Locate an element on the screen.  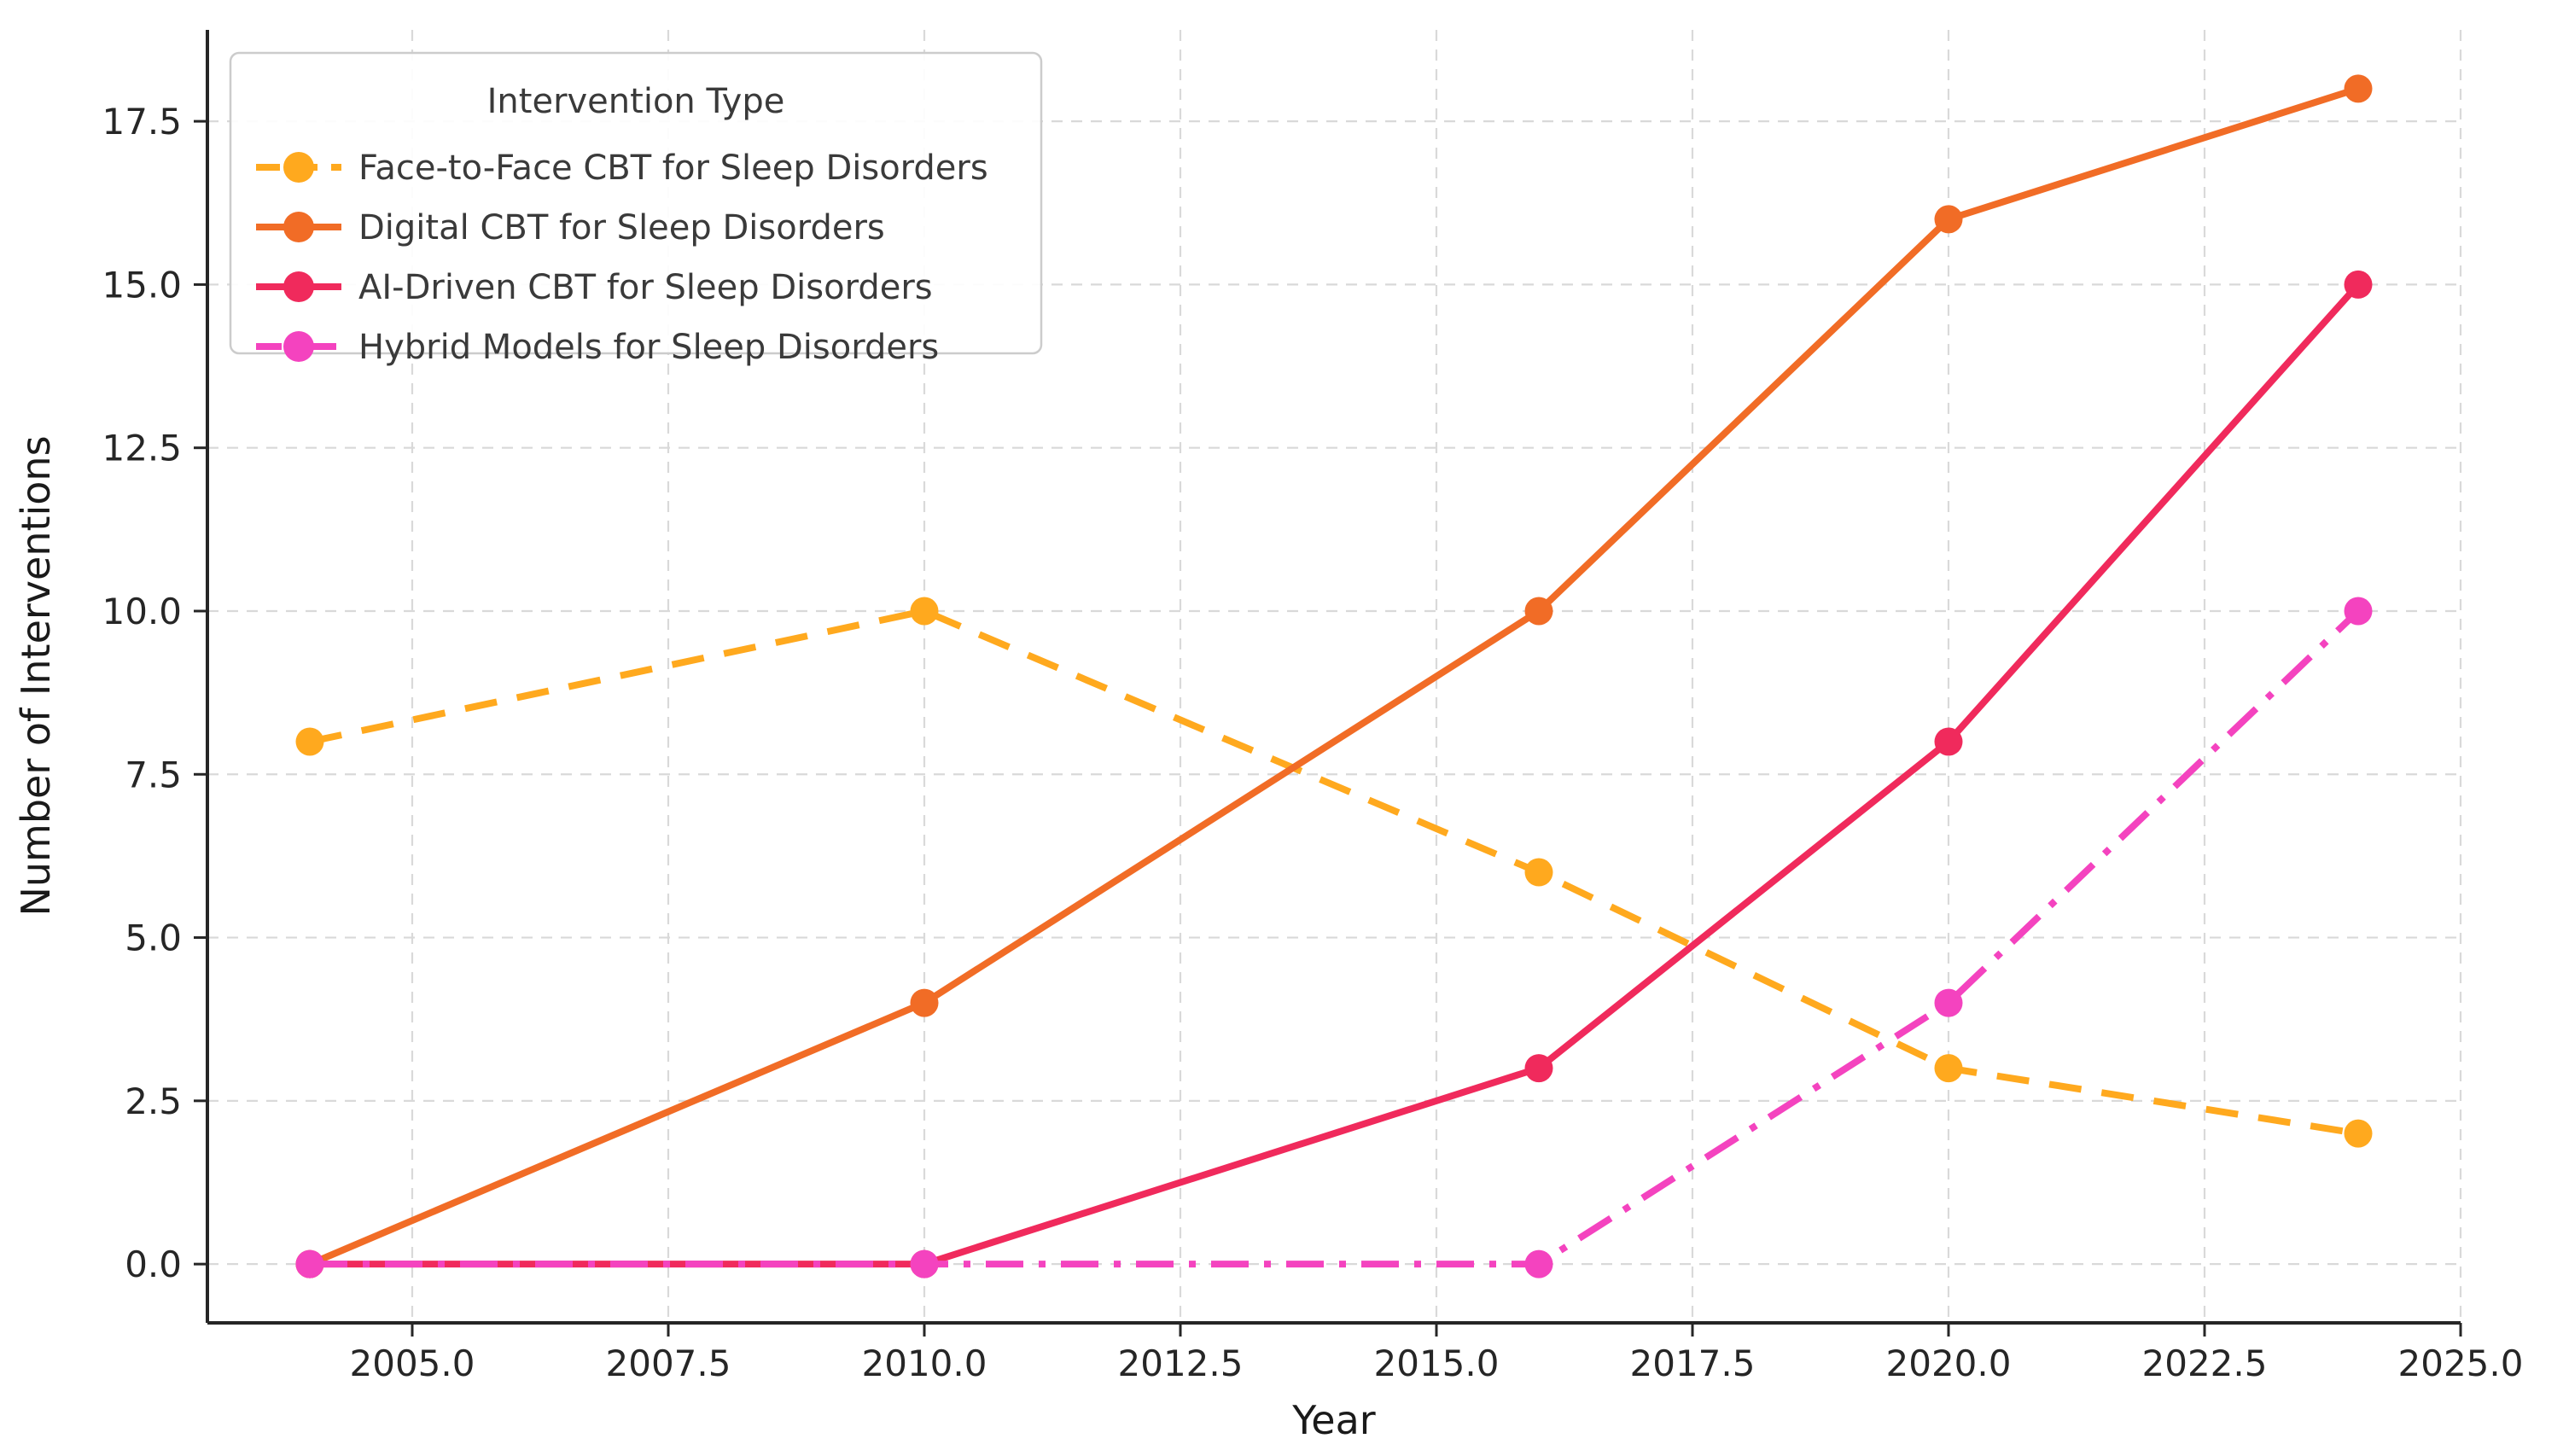
legend-entry: Hybrid Models for Sleep Disorders is located at coordinates (597, 347).